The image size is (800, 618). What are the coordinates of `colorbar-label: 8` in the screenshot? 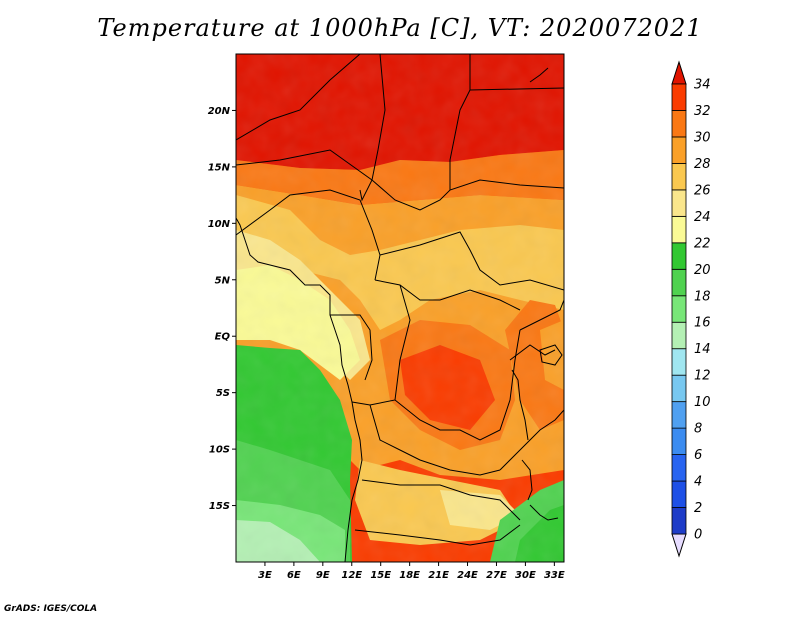 It's located at (698, 429).